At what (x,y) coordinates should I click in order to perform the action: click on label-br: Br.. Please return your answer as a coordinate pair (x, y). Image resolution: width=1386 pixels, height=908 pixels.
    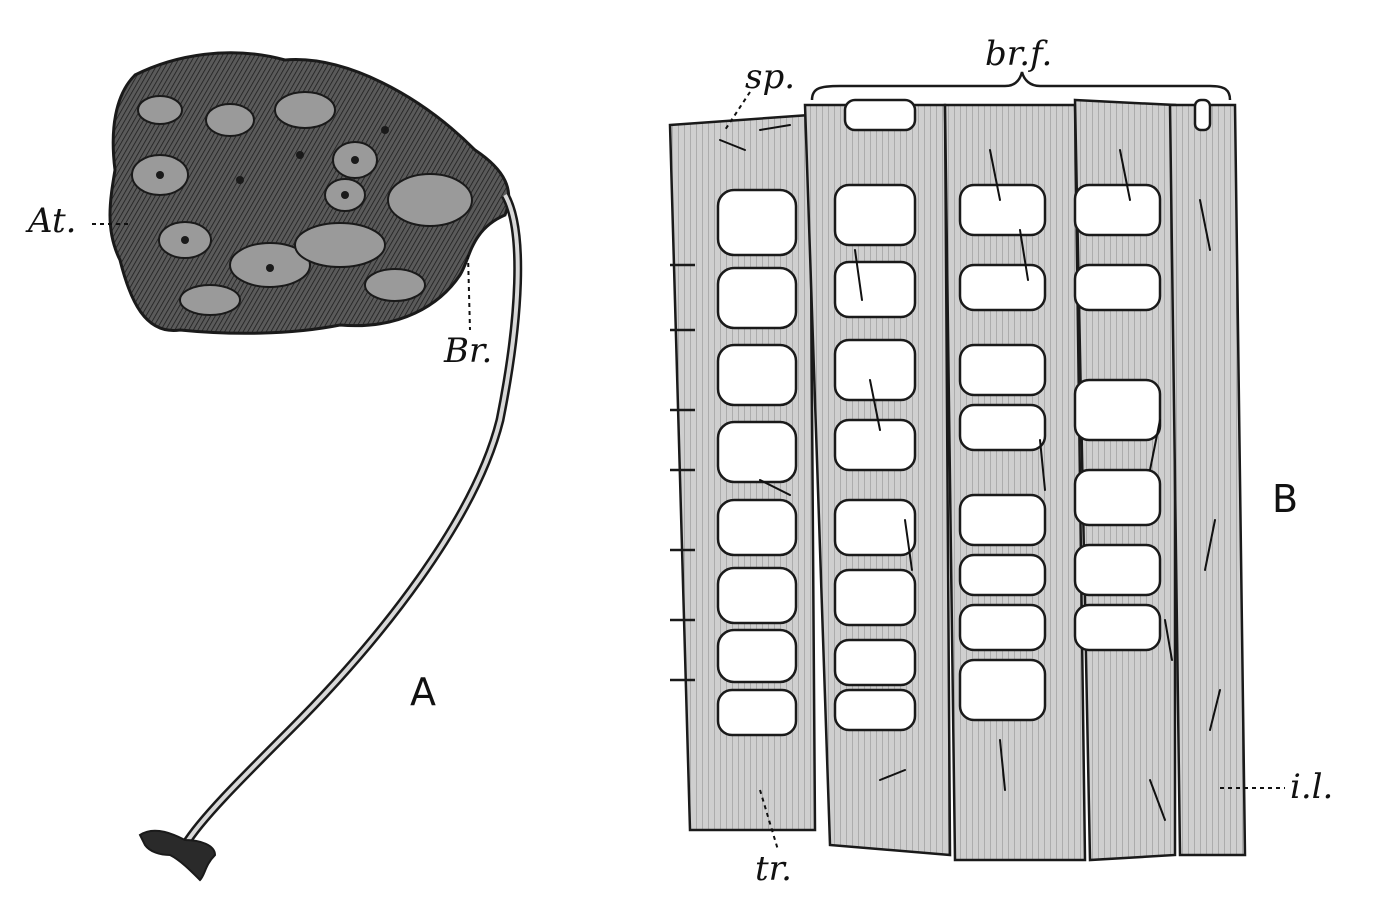
    Looking at the image, I should click on (467, 351).